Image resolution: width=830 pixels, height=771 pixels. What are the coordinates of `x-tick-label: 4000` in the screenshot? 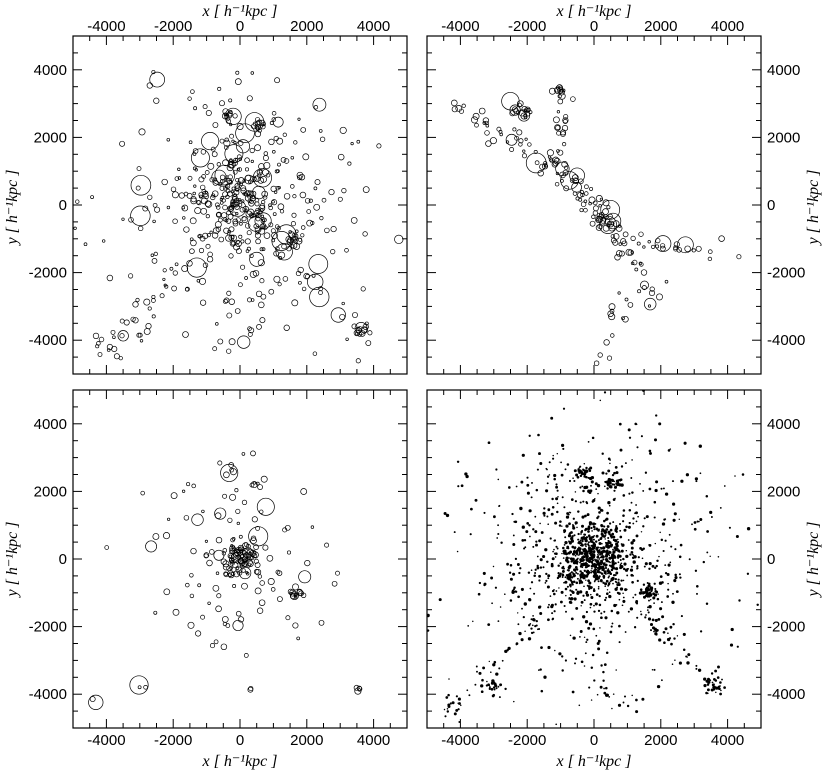 It's located at (373, 740).